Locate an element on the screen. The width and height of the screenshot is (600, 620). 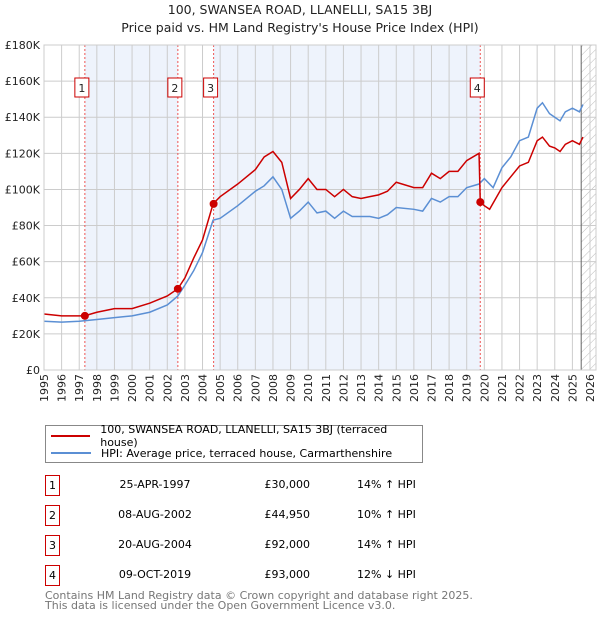
y-tick-label: £40K is located at coordinates (26, 298).